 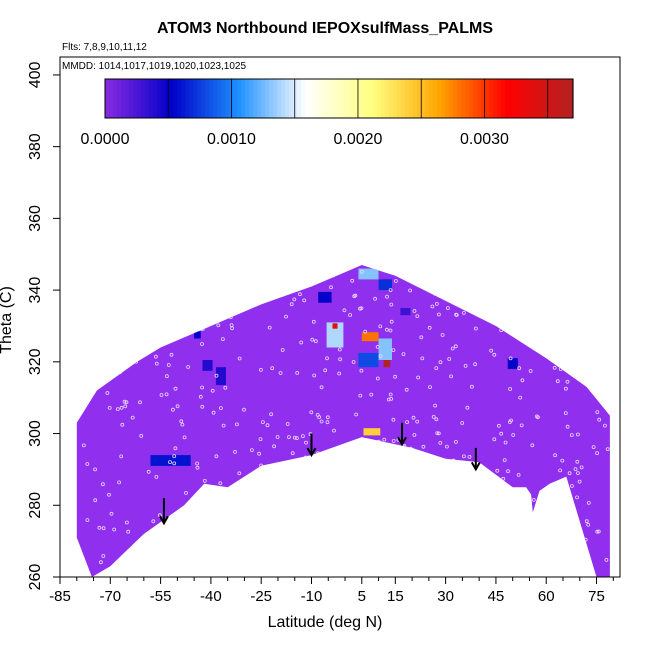 What do you see at coordinates (339, 98) in the screenshot?
I see `colorbar-frame` at bounding box center [339, 98].